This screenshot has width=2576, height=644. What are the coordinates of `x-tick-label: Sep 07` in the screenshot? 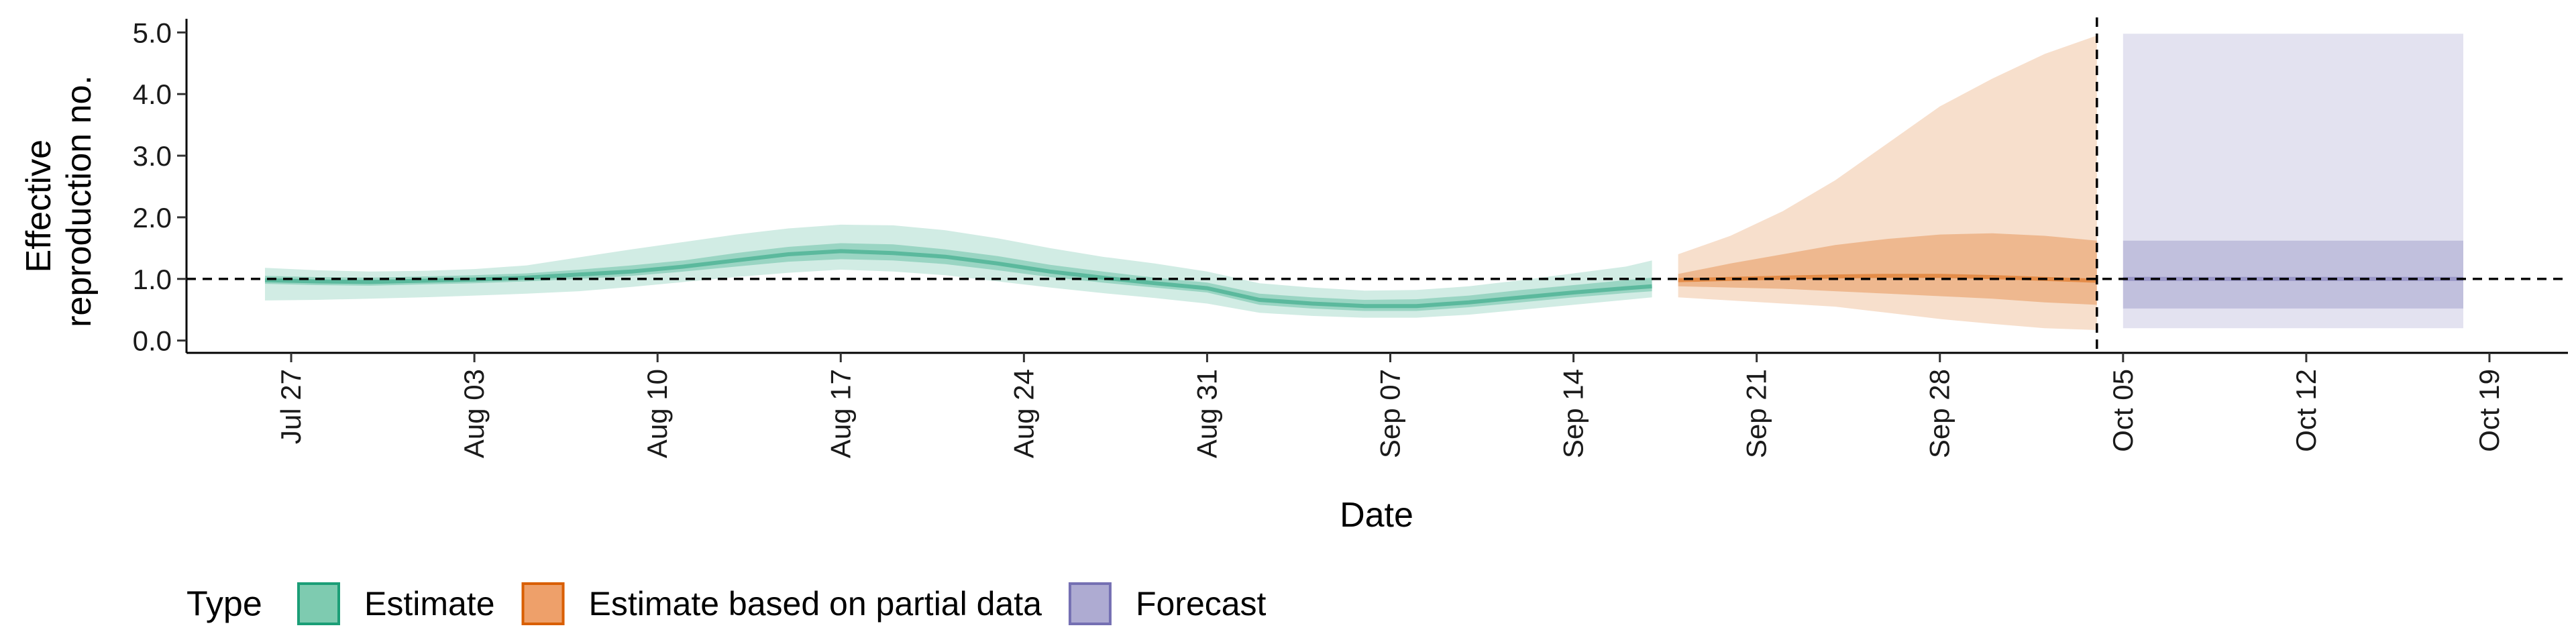 It's located at (1390, 413).